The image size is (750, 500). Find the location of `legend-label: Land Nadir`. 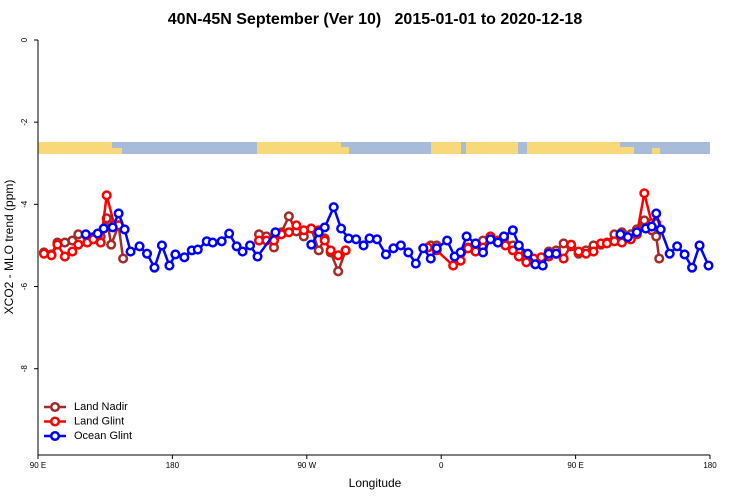

legend-label: Land Nadir is located at coordinates (101, 407).